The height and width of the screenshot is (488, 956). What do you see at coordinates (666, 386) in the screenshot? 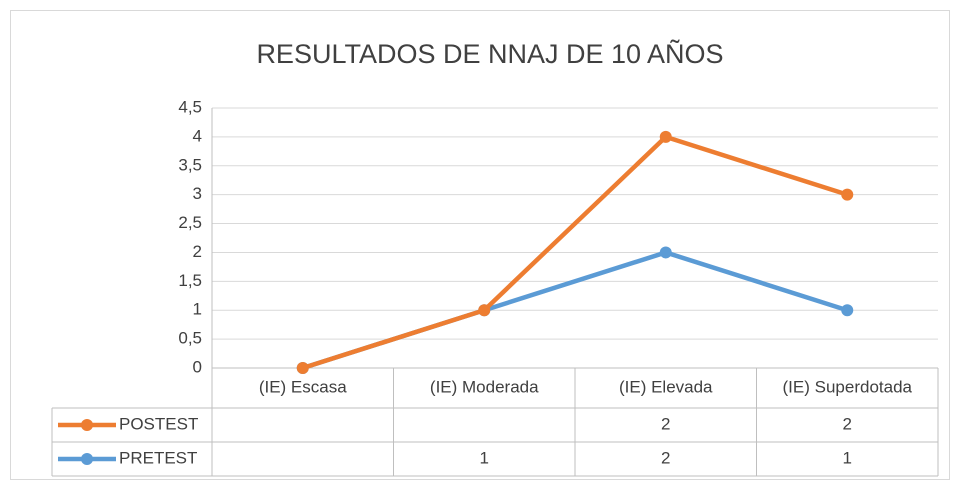
I see `x-tick-label: (IE) Elevada` at bounding box center [666, 386].